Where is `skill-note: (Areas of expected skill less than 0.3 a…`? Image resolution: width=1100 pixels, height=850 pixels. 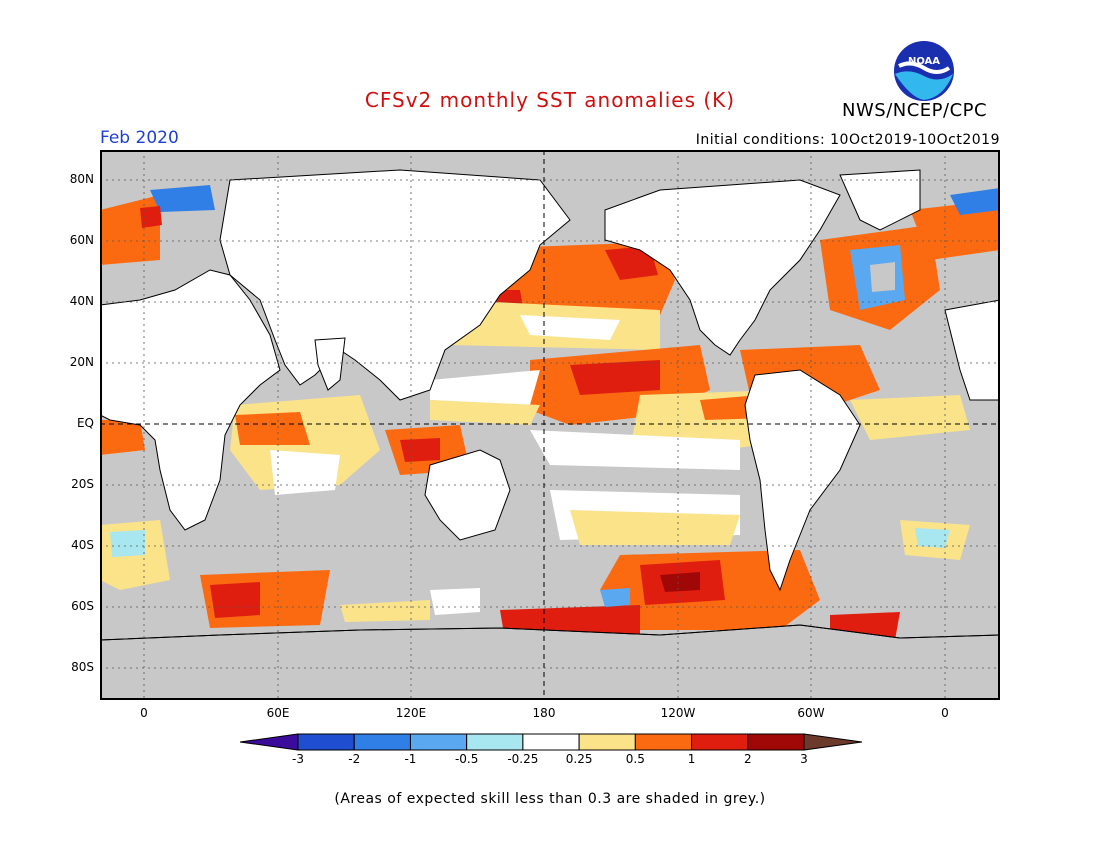 skill-note: (Areas of expected skill less than 0.3 a… is located at coordinates (550, 799).